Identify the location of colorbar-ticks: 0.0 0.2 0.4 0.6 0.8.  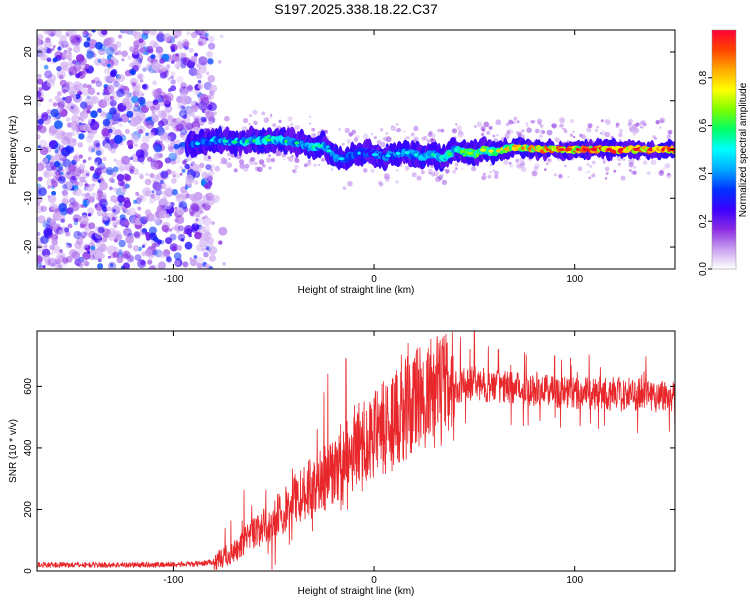
(705, 173).